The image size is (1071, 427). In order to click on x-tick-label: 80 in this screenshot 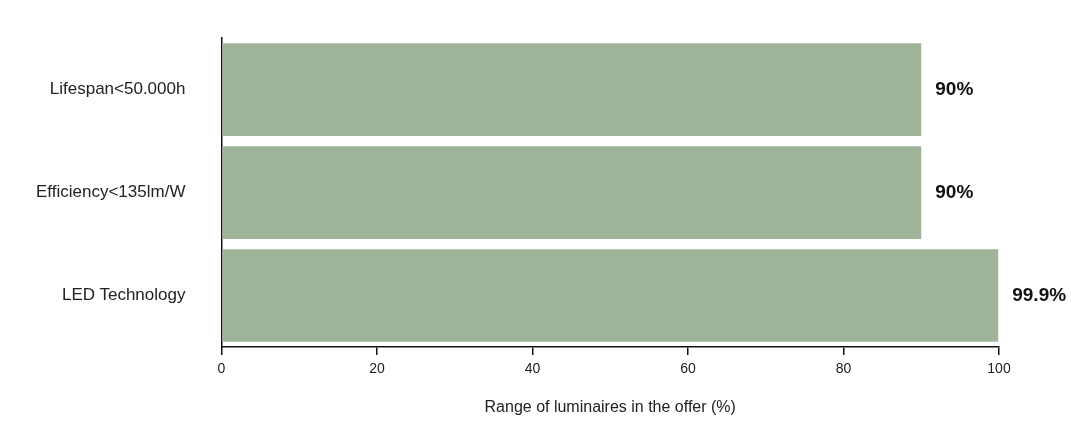, I will do `click(843, 368)`.